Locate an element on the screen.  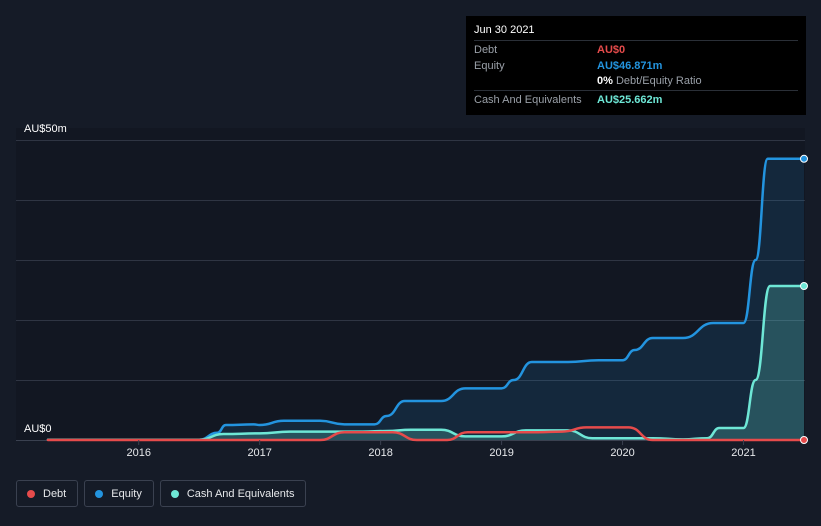
tooltip-debt-label: Debt is located at coordinates (486, 50).